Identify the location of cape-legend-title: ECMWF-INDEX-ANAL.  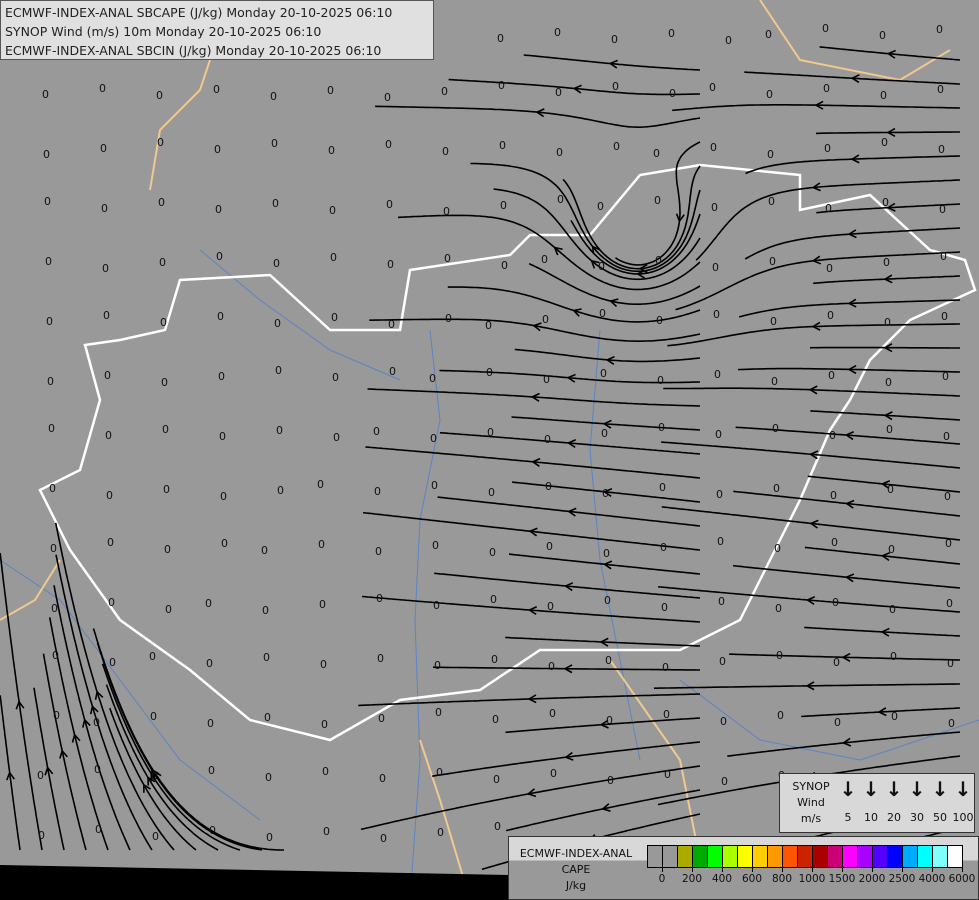
(576, 853).